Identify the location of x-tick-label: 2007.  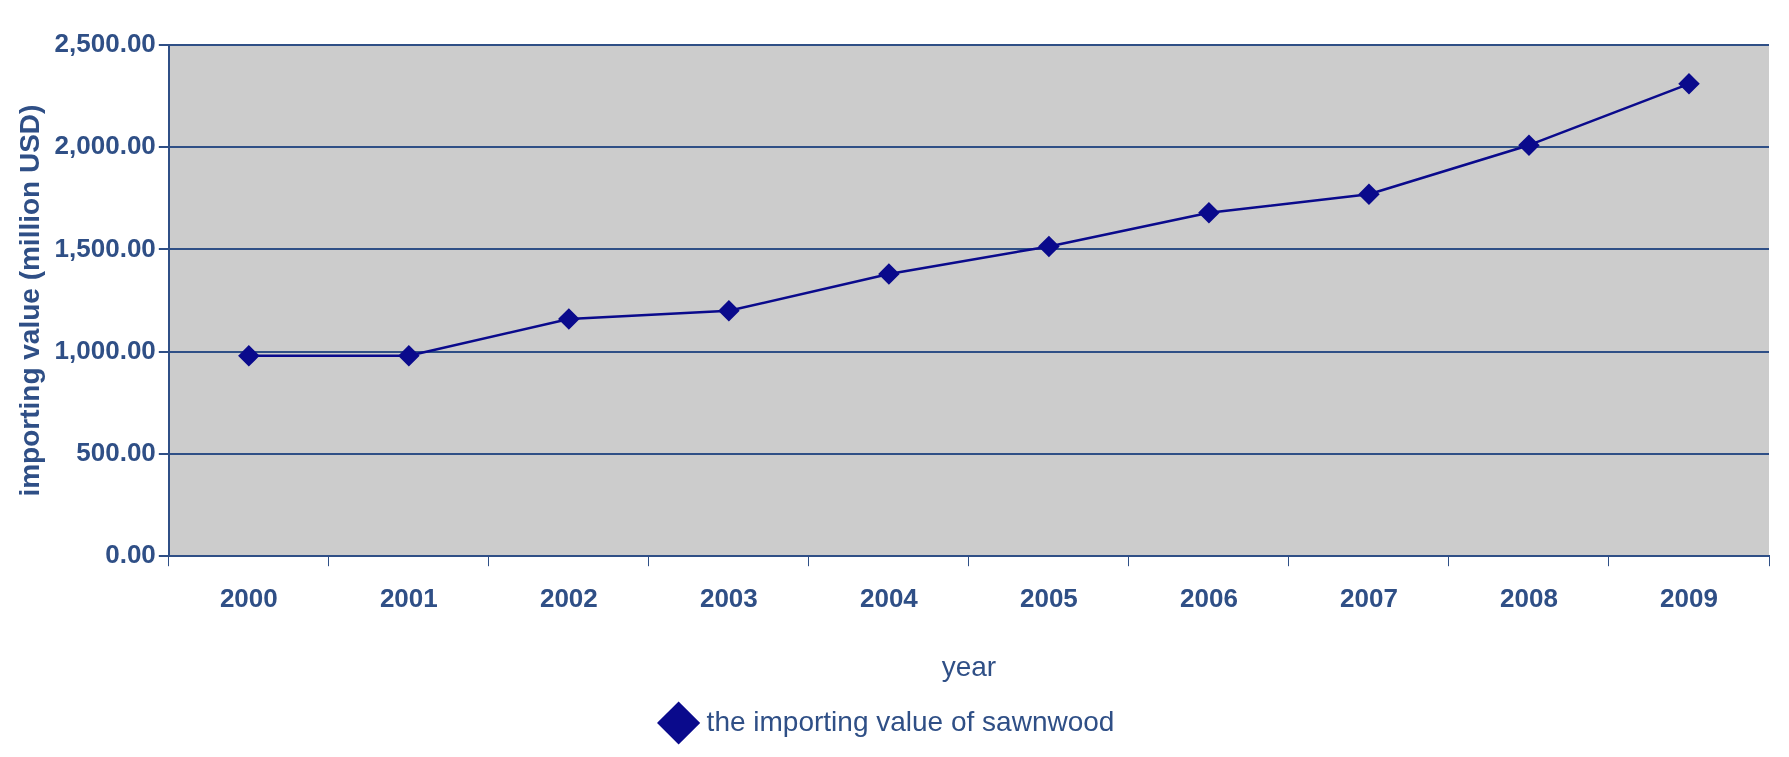
(1369, 597).